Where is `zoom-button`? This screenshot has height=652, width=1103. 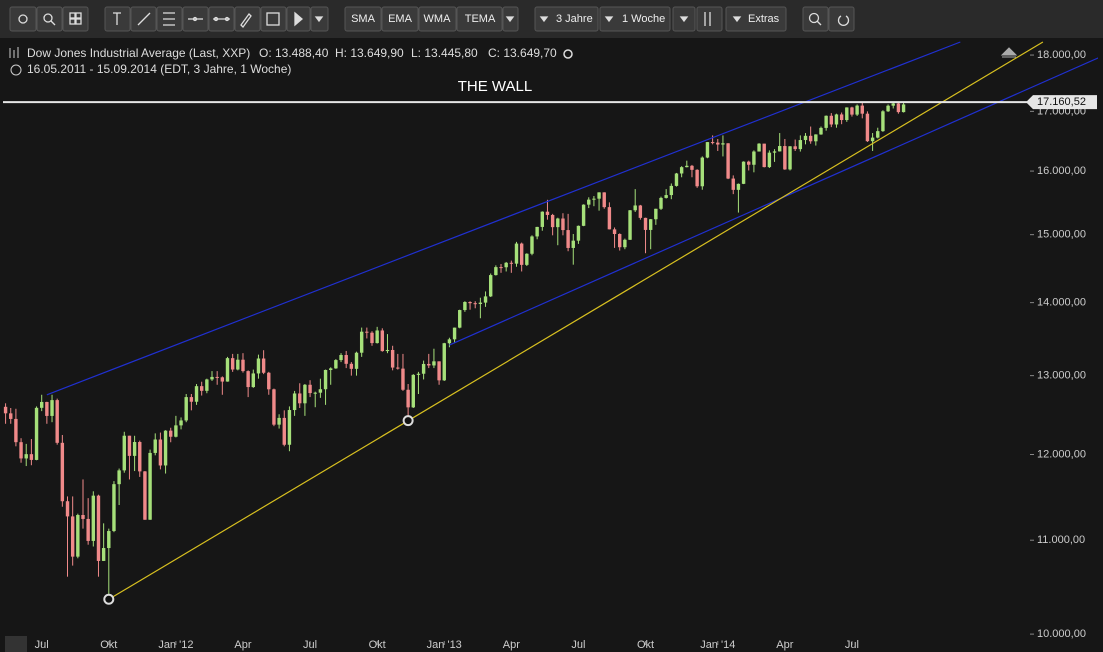 zoom-button is located at coordinates (815, 19).